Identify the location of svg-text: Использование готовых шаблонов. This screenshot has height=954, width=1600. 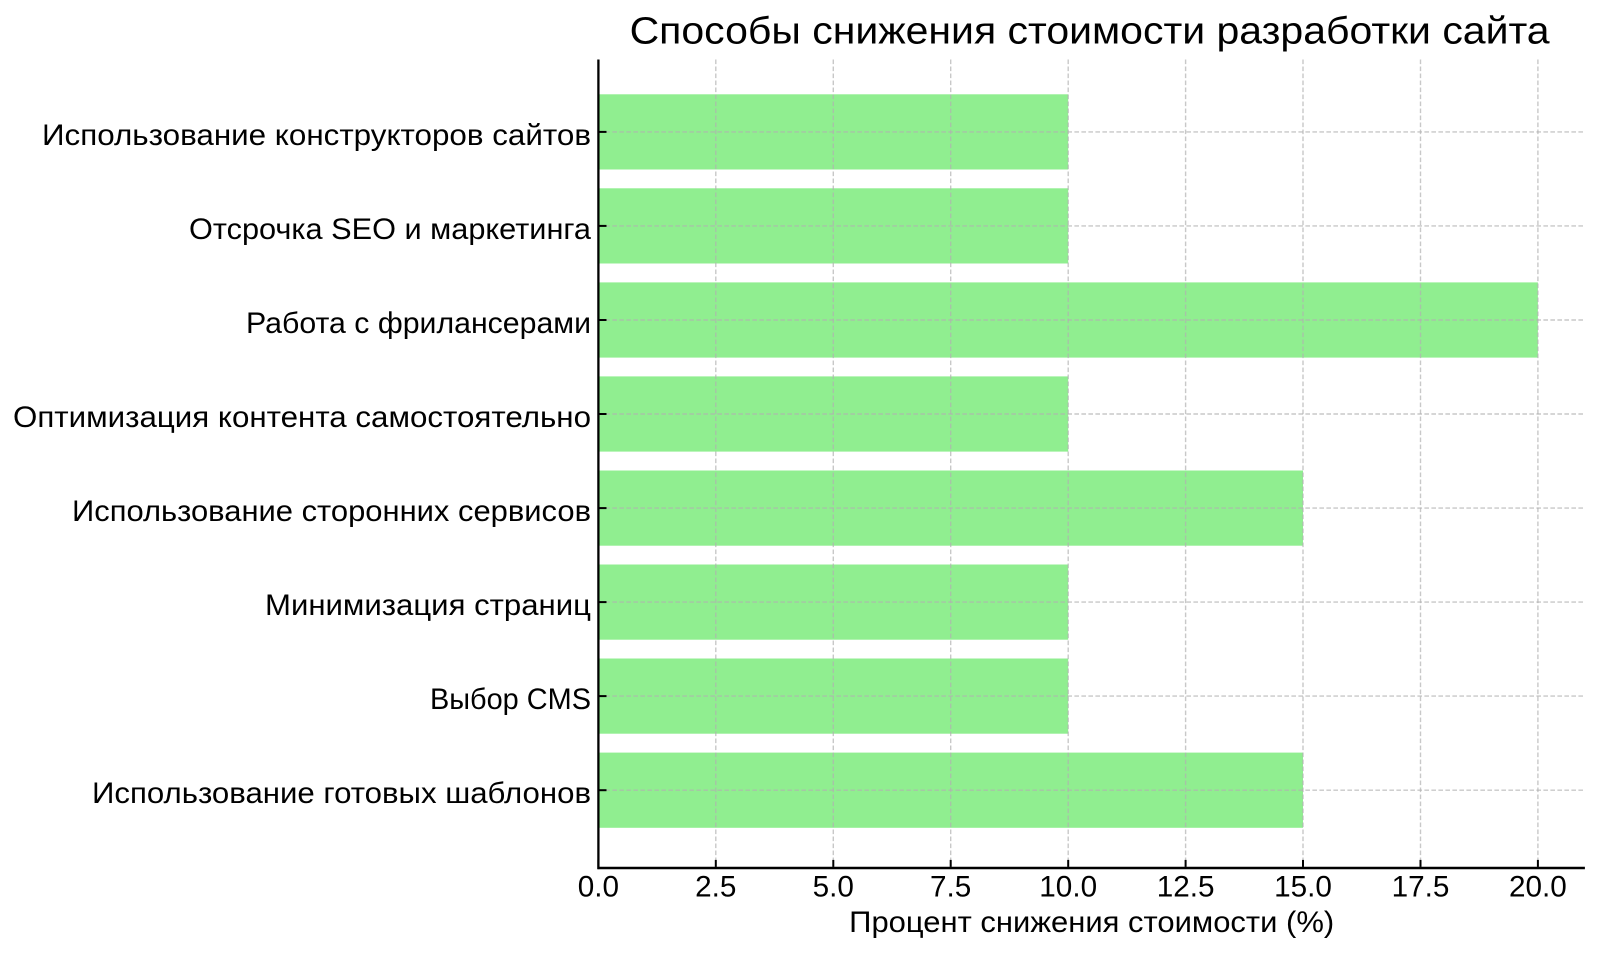
(341, 793).